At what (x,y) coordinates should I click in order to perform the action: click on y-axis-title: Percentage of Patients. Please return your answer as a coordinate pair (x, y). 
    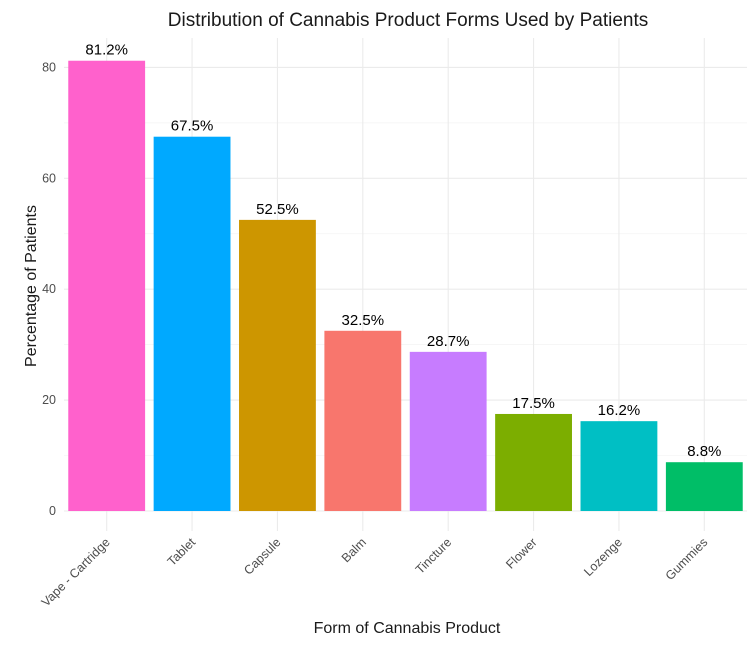
    Looking at the image, I should click on (31, 286).